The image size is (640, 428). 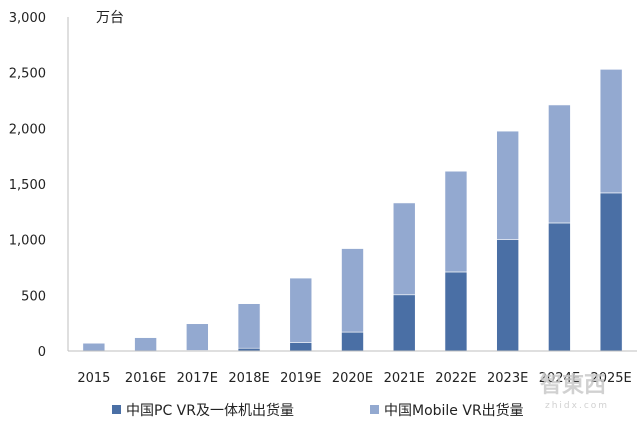 What do you see at coordinates (210, 410) in the screenshot?
I see `legend-label: 中国PC VR及一体机出货量` at bounding box center [210, 410].